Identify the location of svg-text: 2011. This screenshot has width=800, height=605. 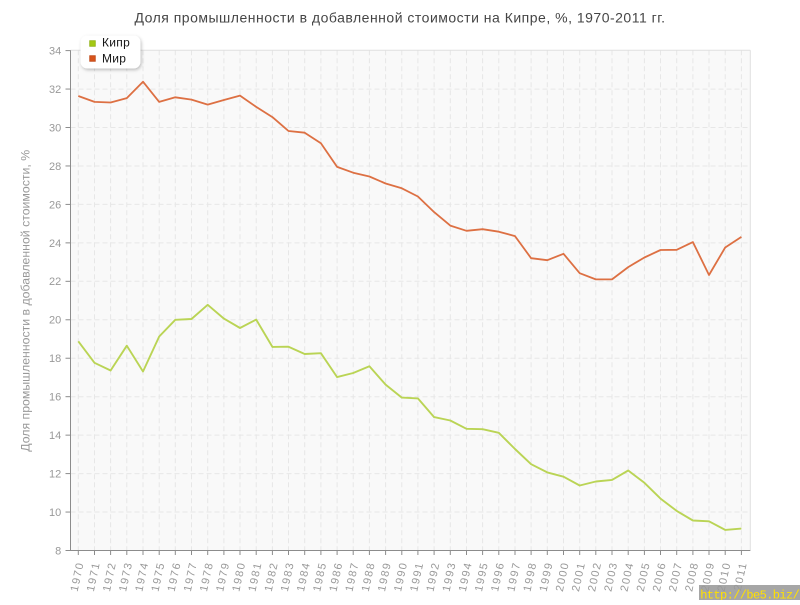
(741, 576).